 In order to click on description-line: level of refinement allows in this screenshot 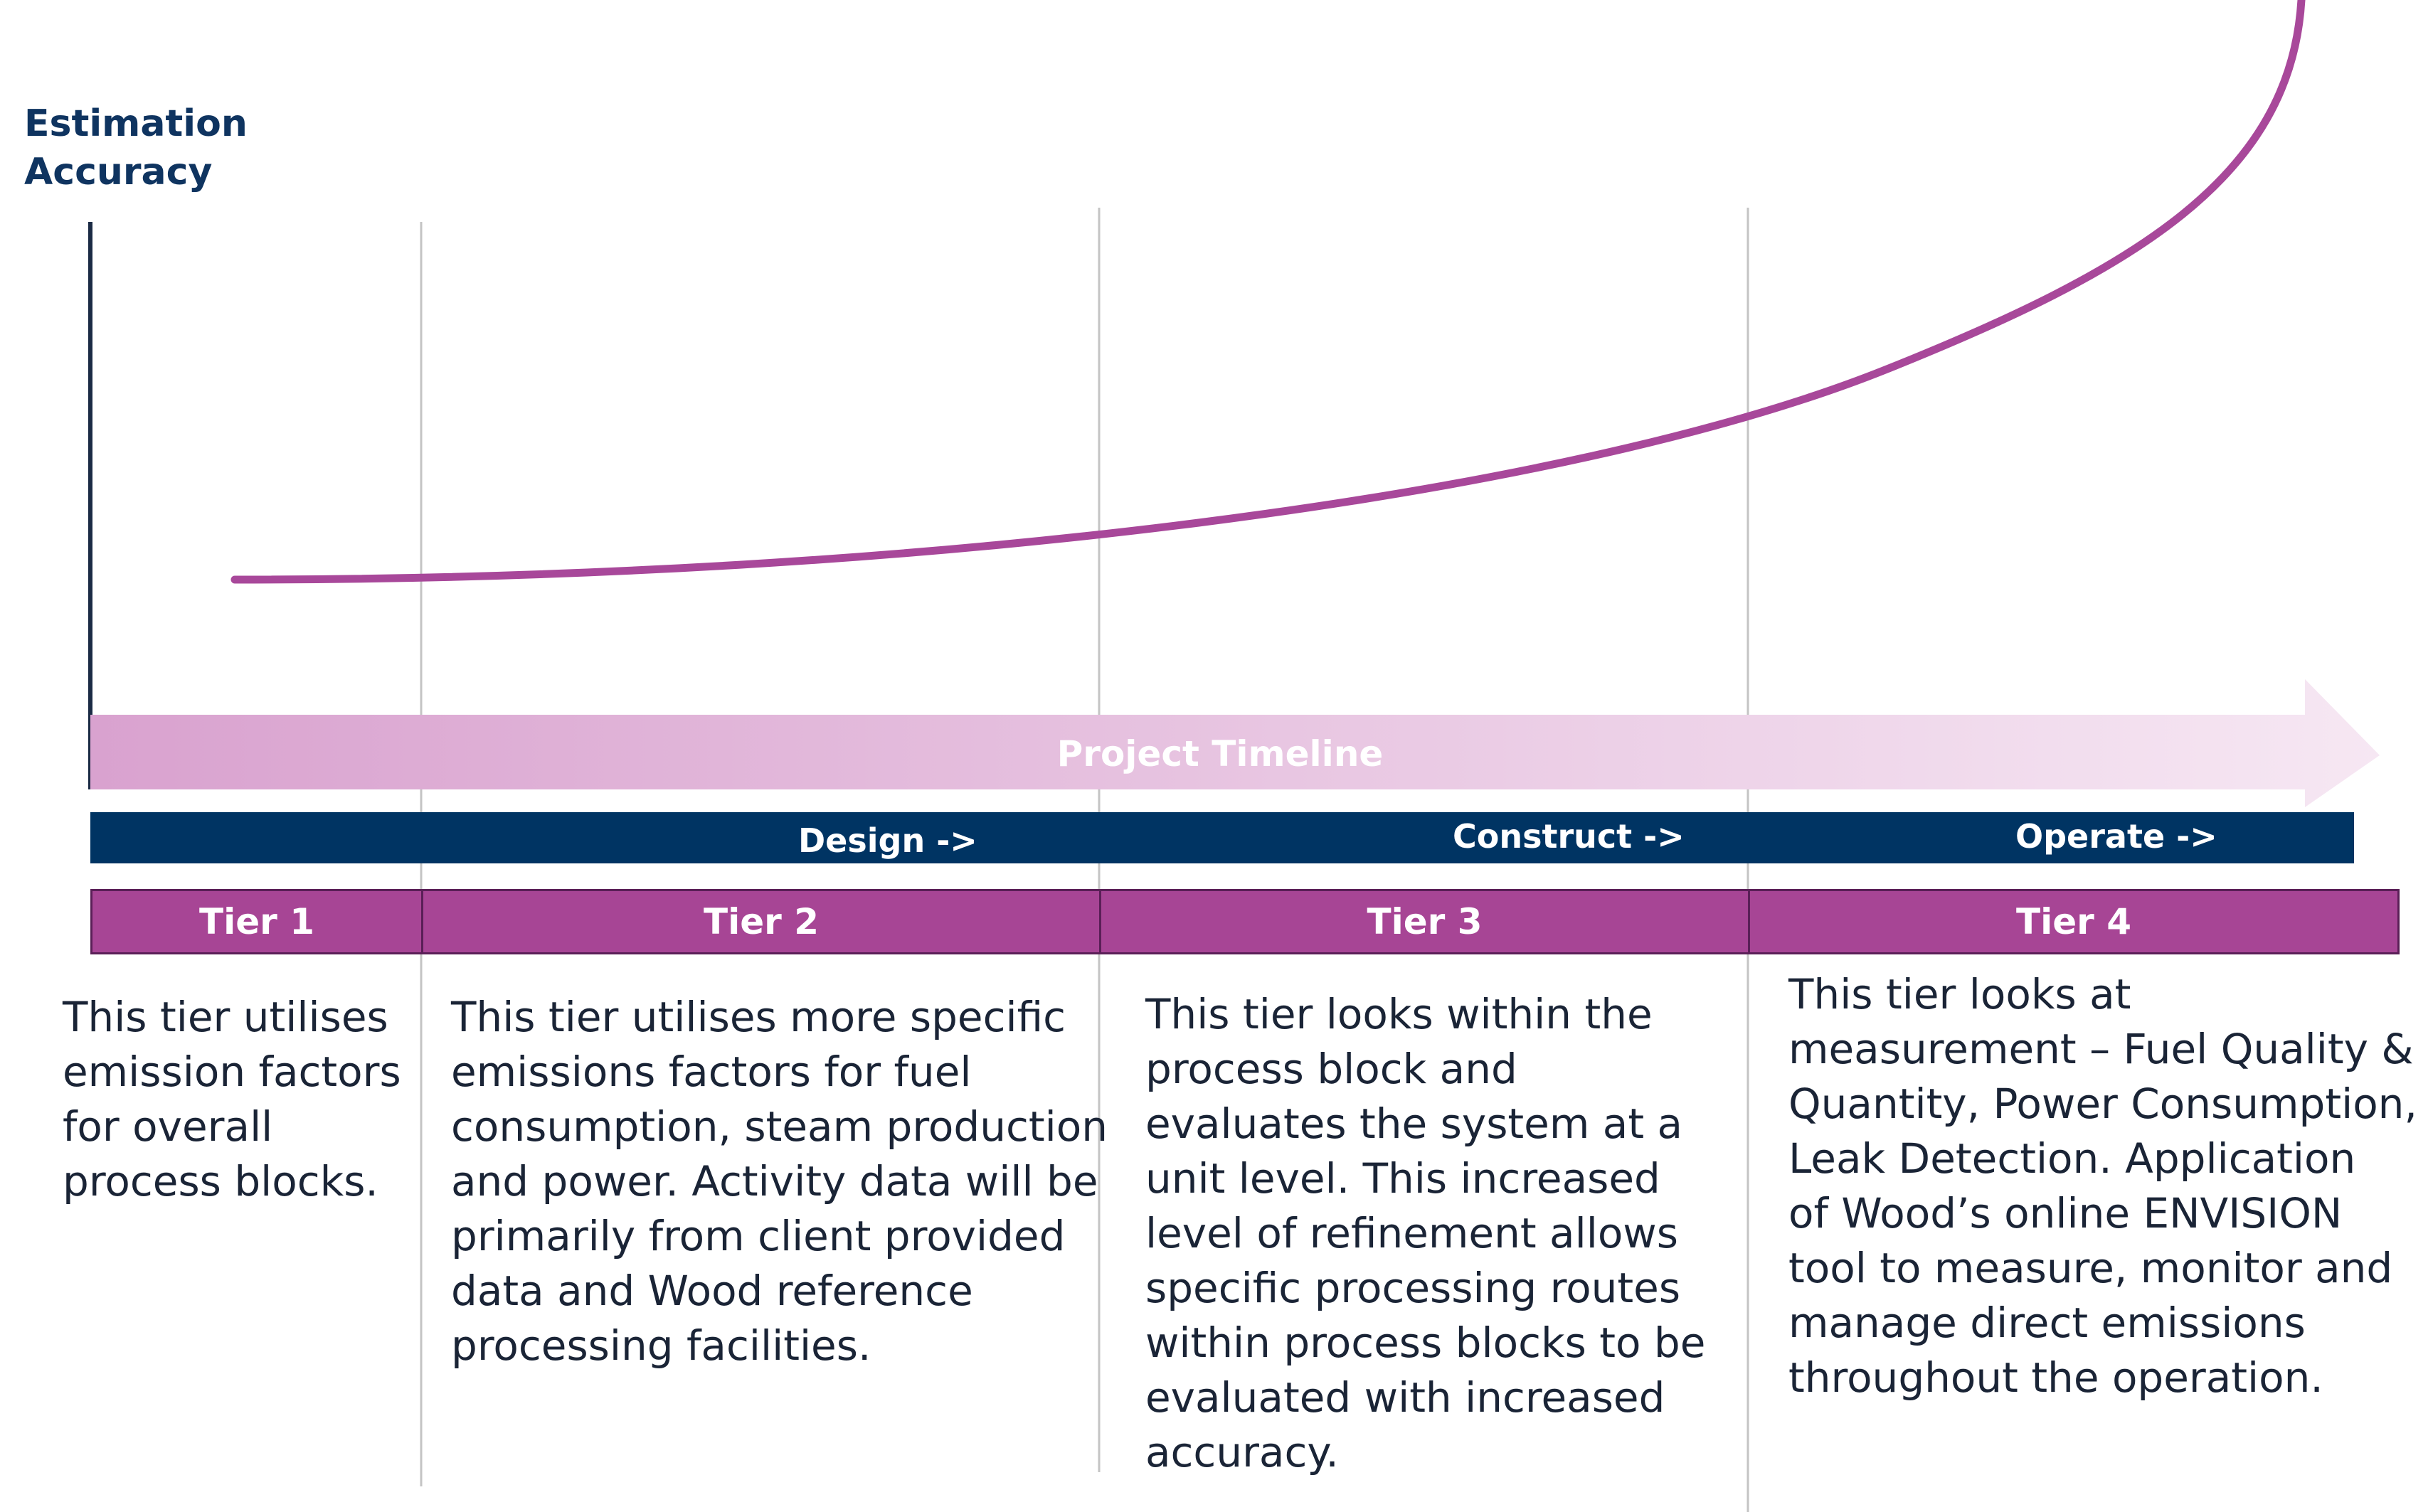, I will do `click(1411, 1233)`.